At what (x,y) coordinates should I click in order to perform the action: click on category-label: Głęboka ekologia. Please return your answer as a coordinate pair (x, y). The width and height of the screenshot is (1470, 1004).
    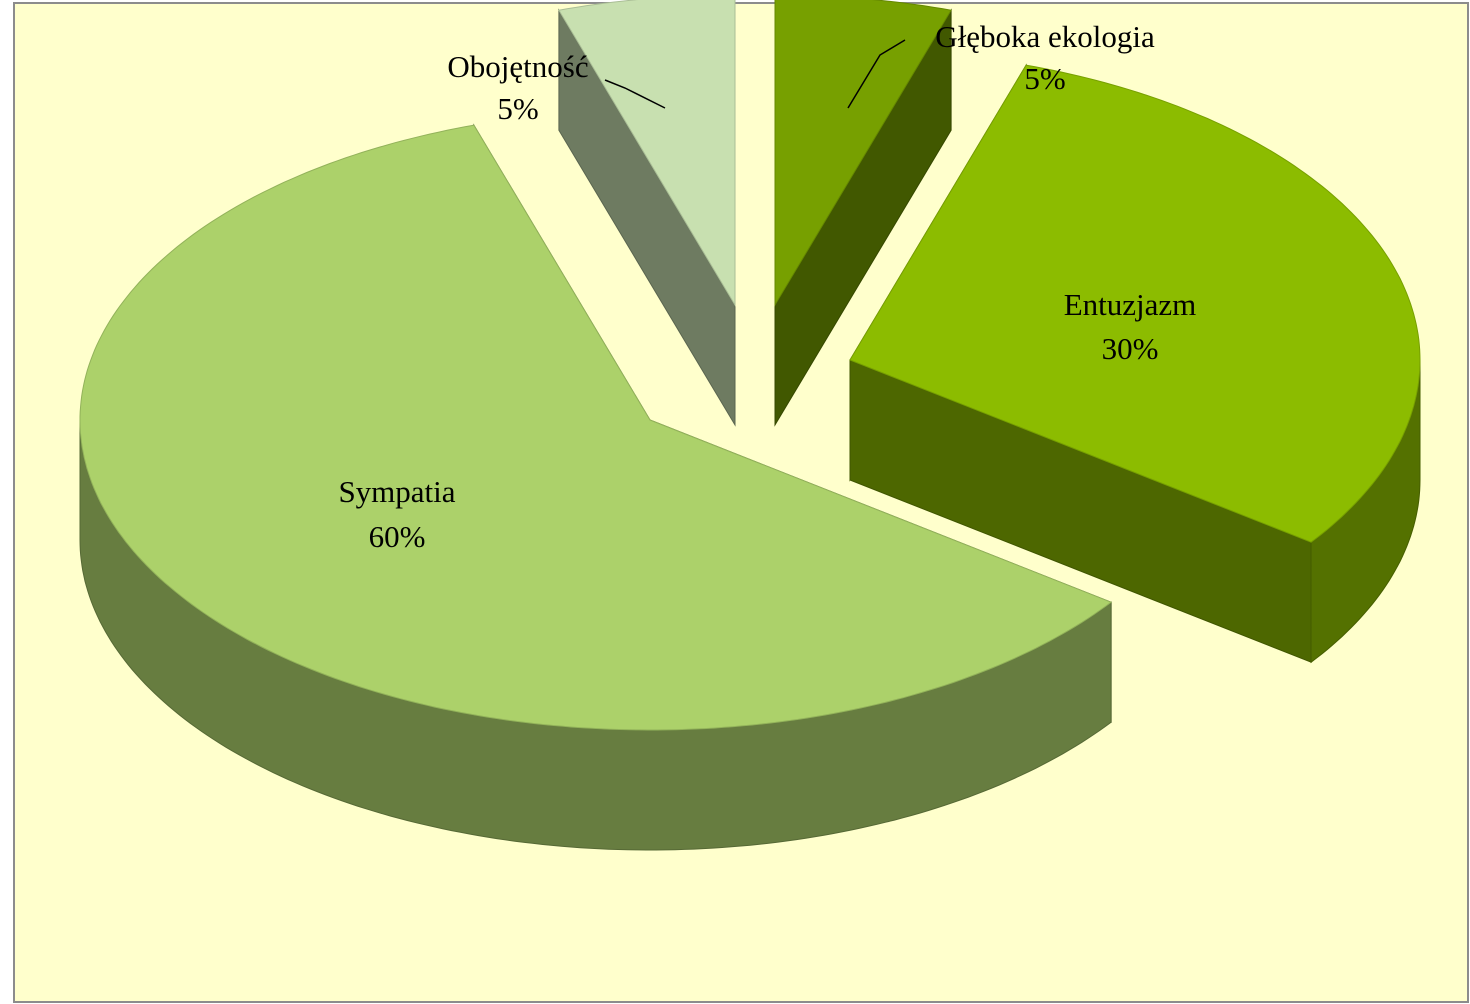
    Looking at the image, I should click on (1045, 36).